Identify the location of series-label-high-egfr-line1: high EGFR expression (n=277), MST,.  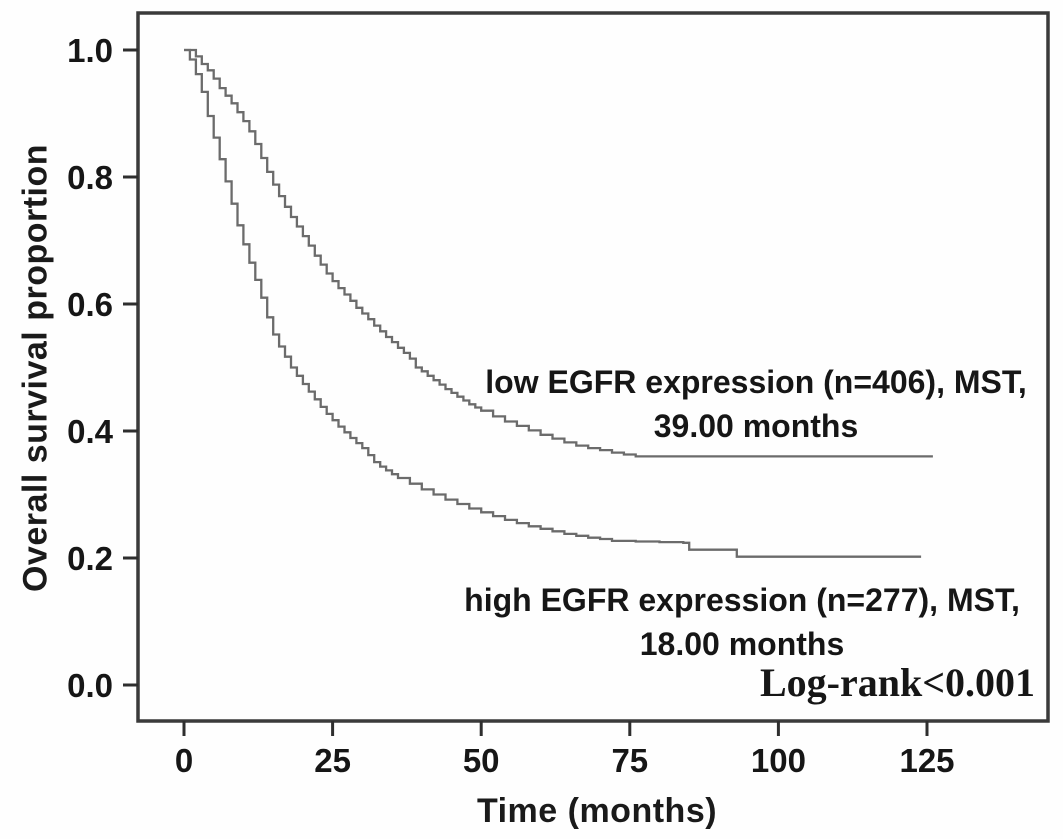
(742, 600).